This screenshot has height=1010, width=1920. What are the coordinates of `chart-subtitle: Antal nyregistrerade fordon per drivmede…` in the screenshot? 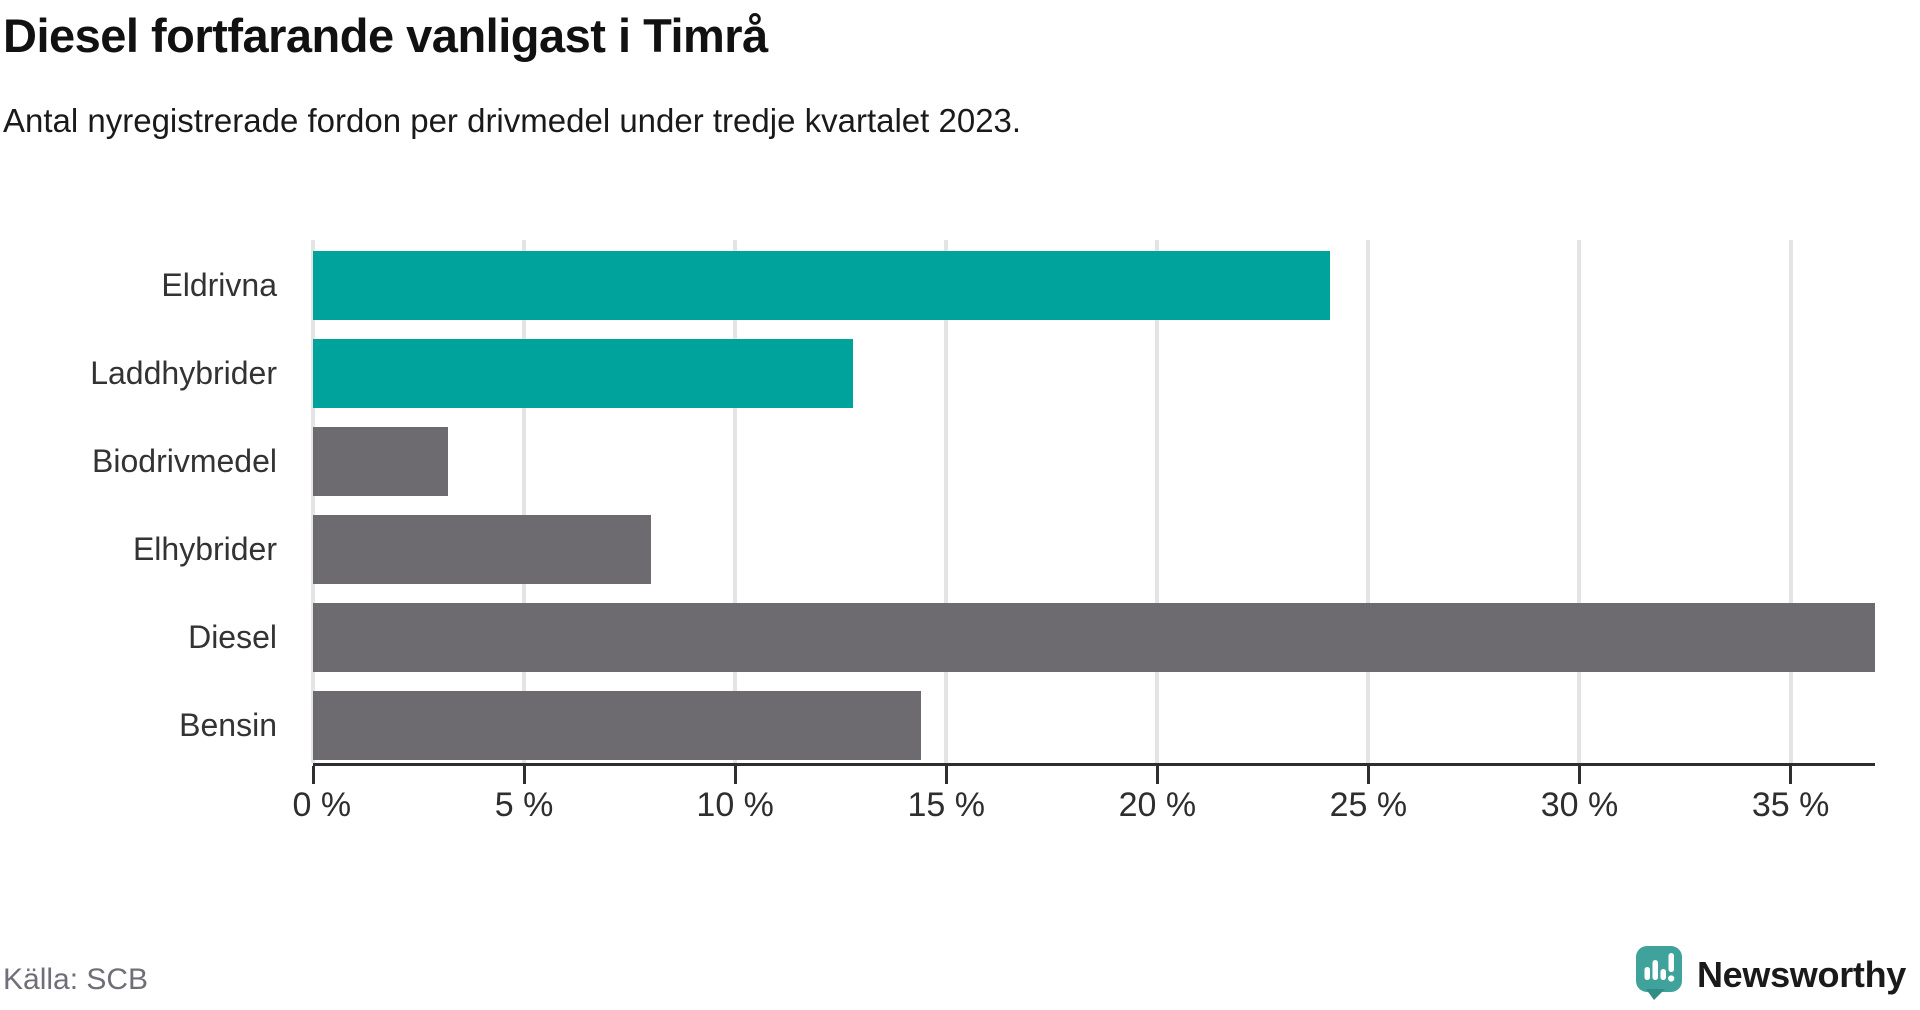 It's located at (512, 120).